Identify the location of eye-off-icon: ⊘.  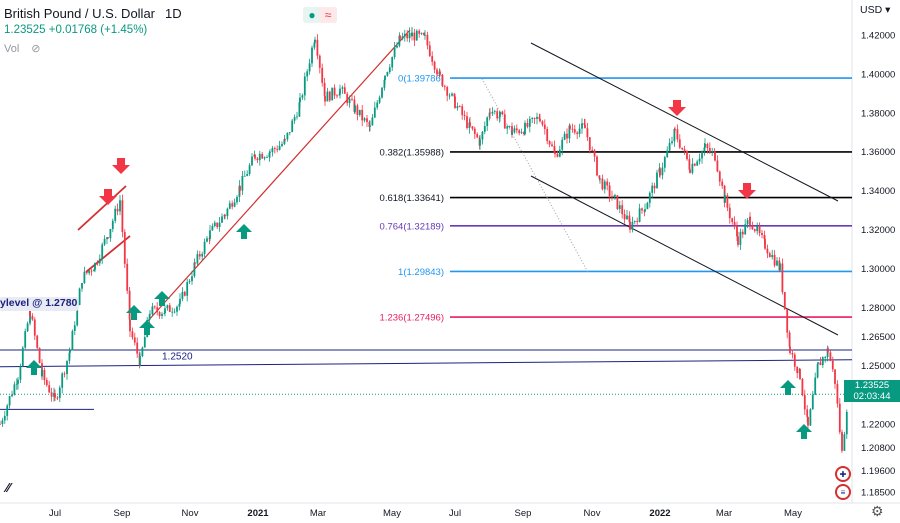
(36, 49).